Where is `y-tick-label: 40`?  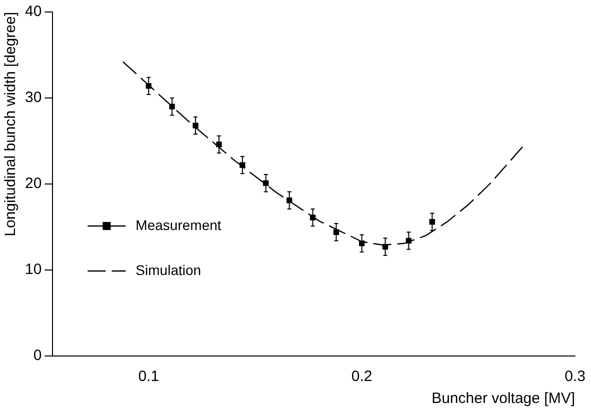
y-tick-label: 40 is located at coordinates (33, 11).